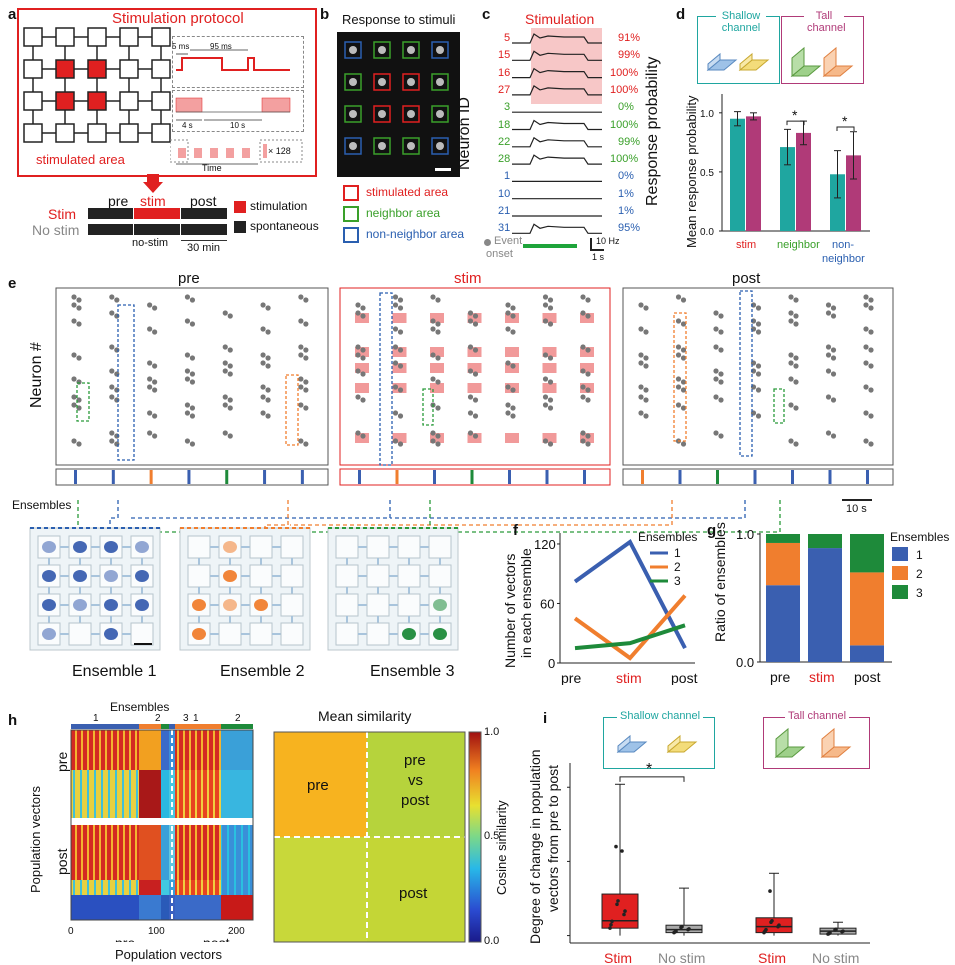  What do you see at coordinates (504, 193) in the screenshot?
I see `neuron-id: 10` at bounding box center [504, 193].